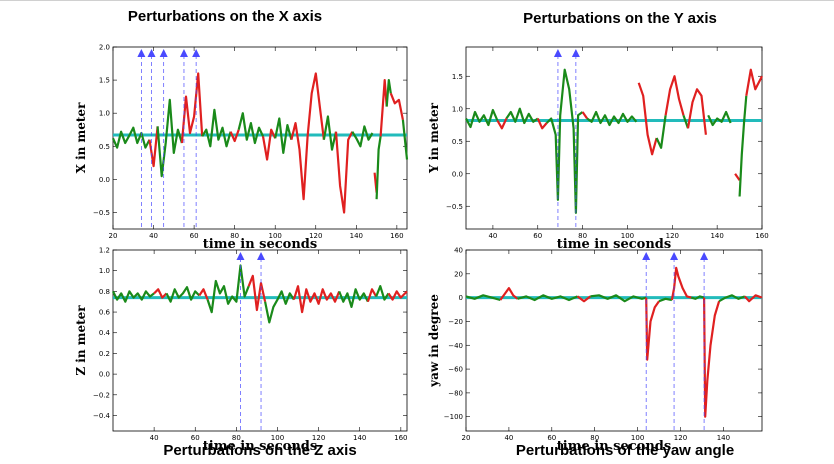  I want to click on y-axis-label: yaw in degree, so click(434, 341).